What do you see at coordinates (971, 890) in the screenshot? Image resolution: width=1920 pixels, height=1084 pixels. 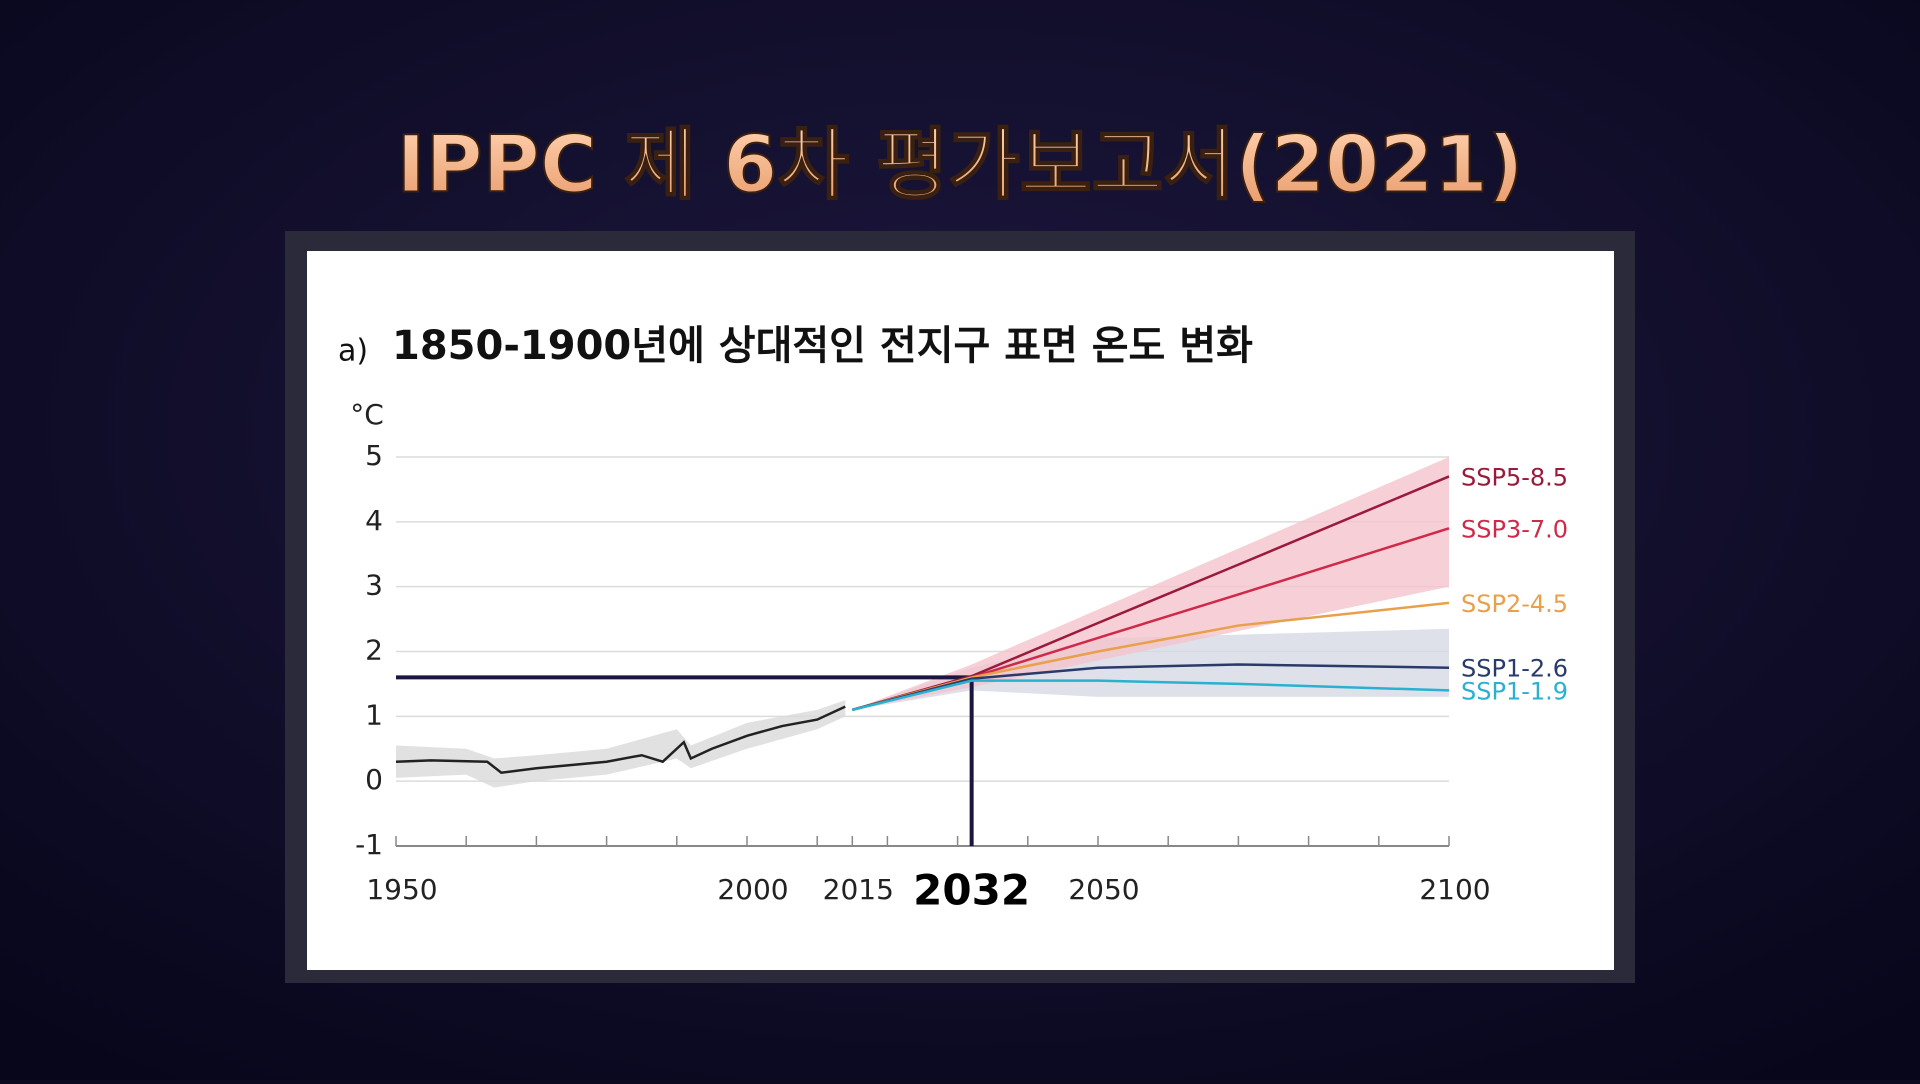 I see `x-tick-label: 2032` at bounding box center [971, 890].